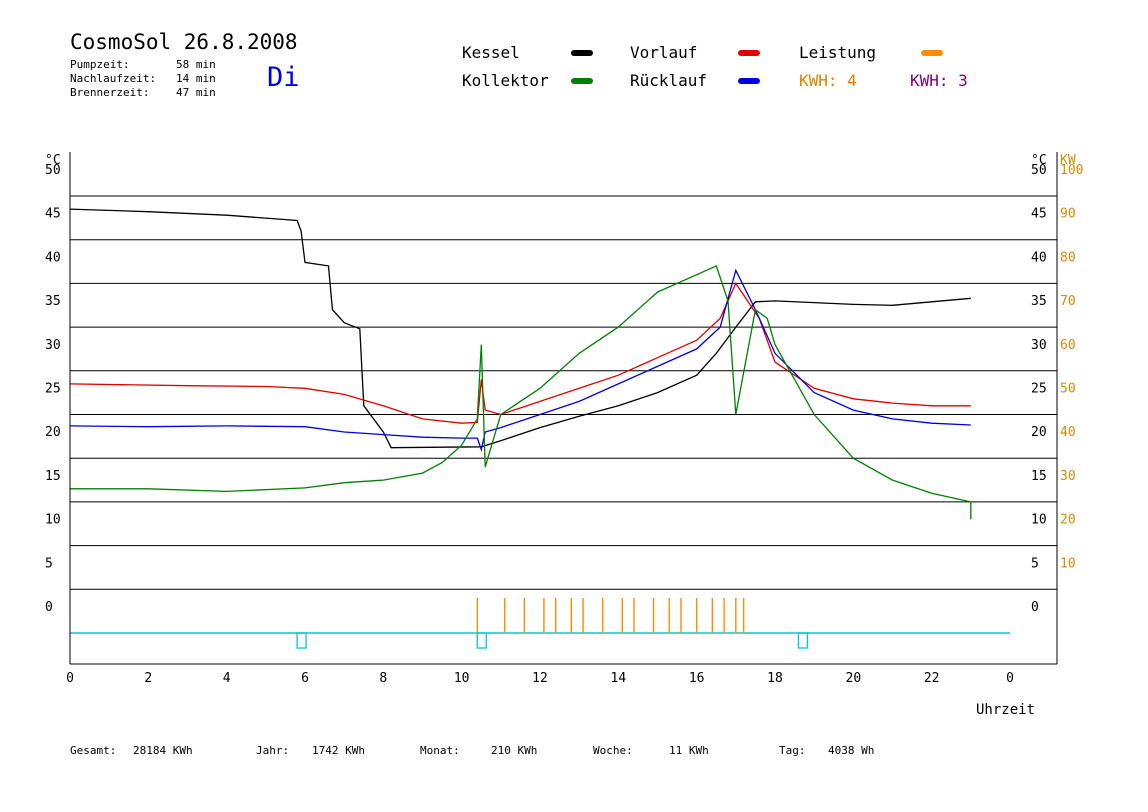 This screenshot has height=812, width=1148. I want to click on stat-label-nachlaufzeit: Nachlaufzeit:, so click(113, 78).